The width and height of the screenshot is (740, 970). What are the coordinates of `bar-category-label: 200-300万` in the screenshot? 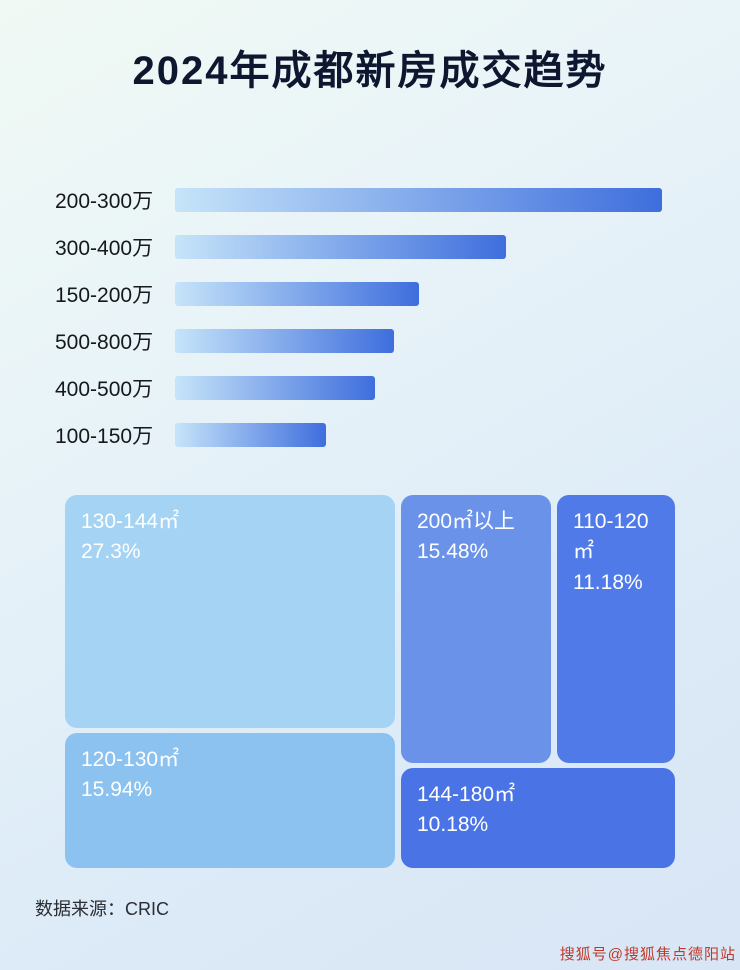 It's located at (104, 201).